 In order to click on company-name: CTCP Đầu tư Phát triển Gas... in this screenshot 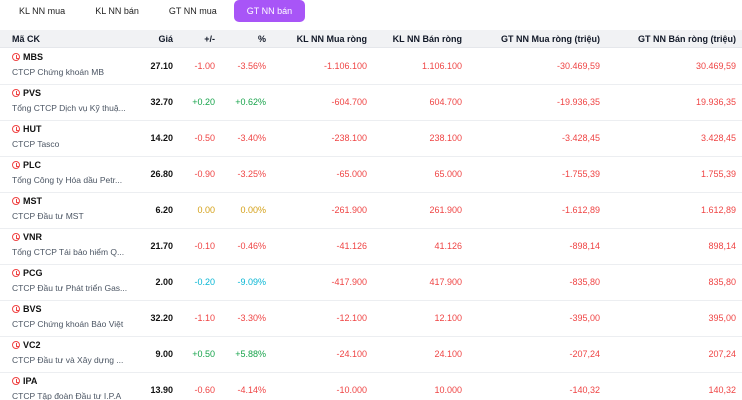, I will do `click(70, 288)`.